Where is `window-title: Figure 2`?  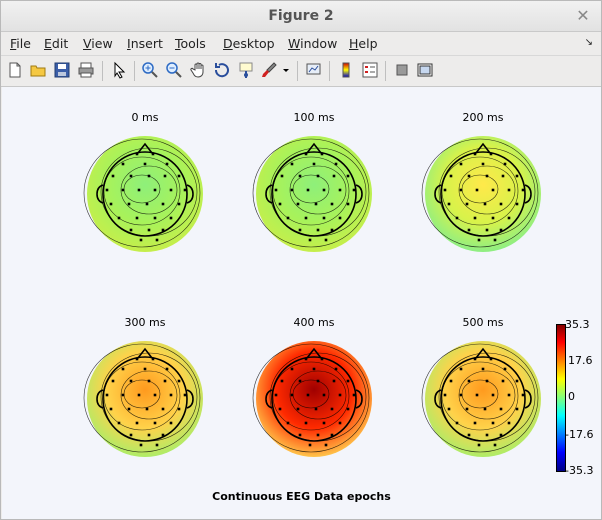
window-title: Figure 2 is located at coordinates (301, 16).